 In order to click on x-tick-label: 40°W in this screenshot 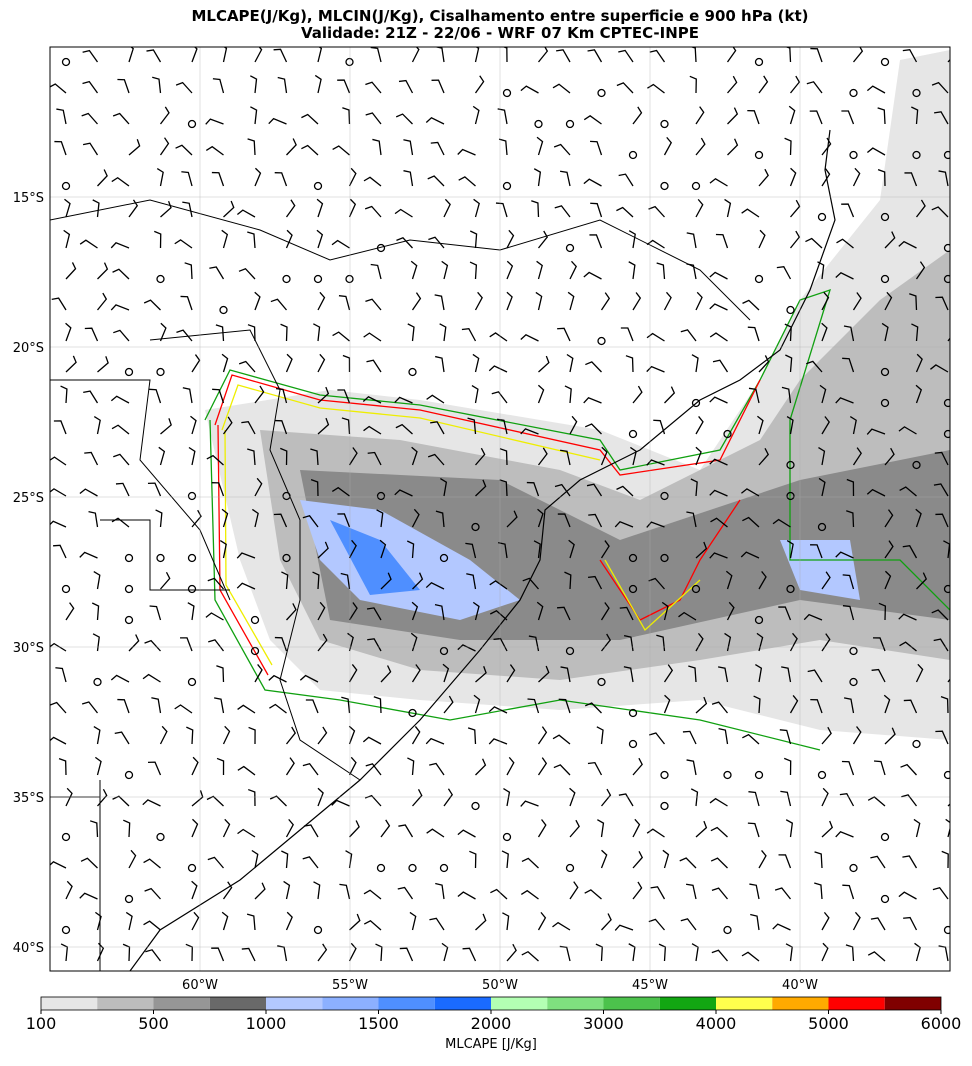, I will do `click(800, 985)`.